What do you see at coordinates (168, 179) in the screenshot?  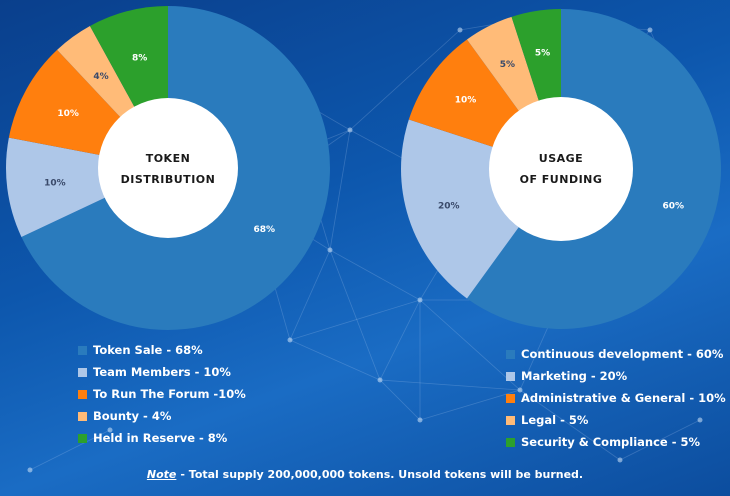 I see `chart-title-line-2: DISTRIBUTION` at bounding box center [168, 179].